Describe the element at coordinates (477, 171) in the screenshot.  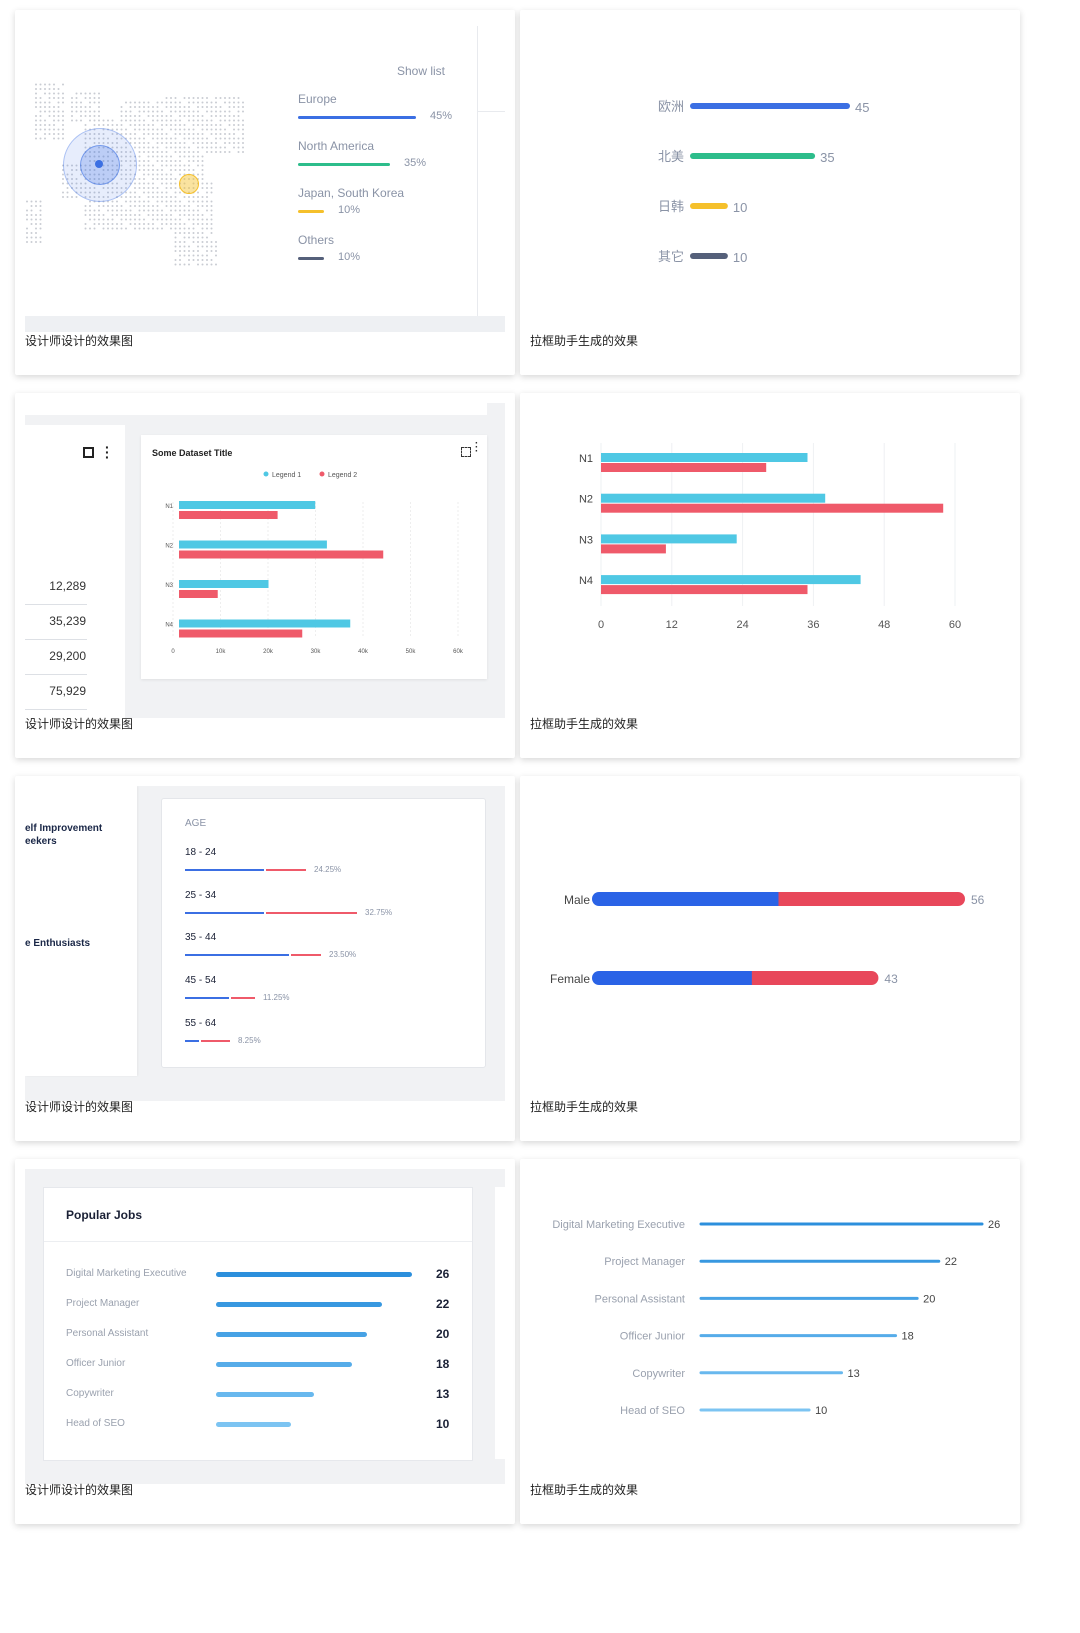
I see `side-divider` at that location.